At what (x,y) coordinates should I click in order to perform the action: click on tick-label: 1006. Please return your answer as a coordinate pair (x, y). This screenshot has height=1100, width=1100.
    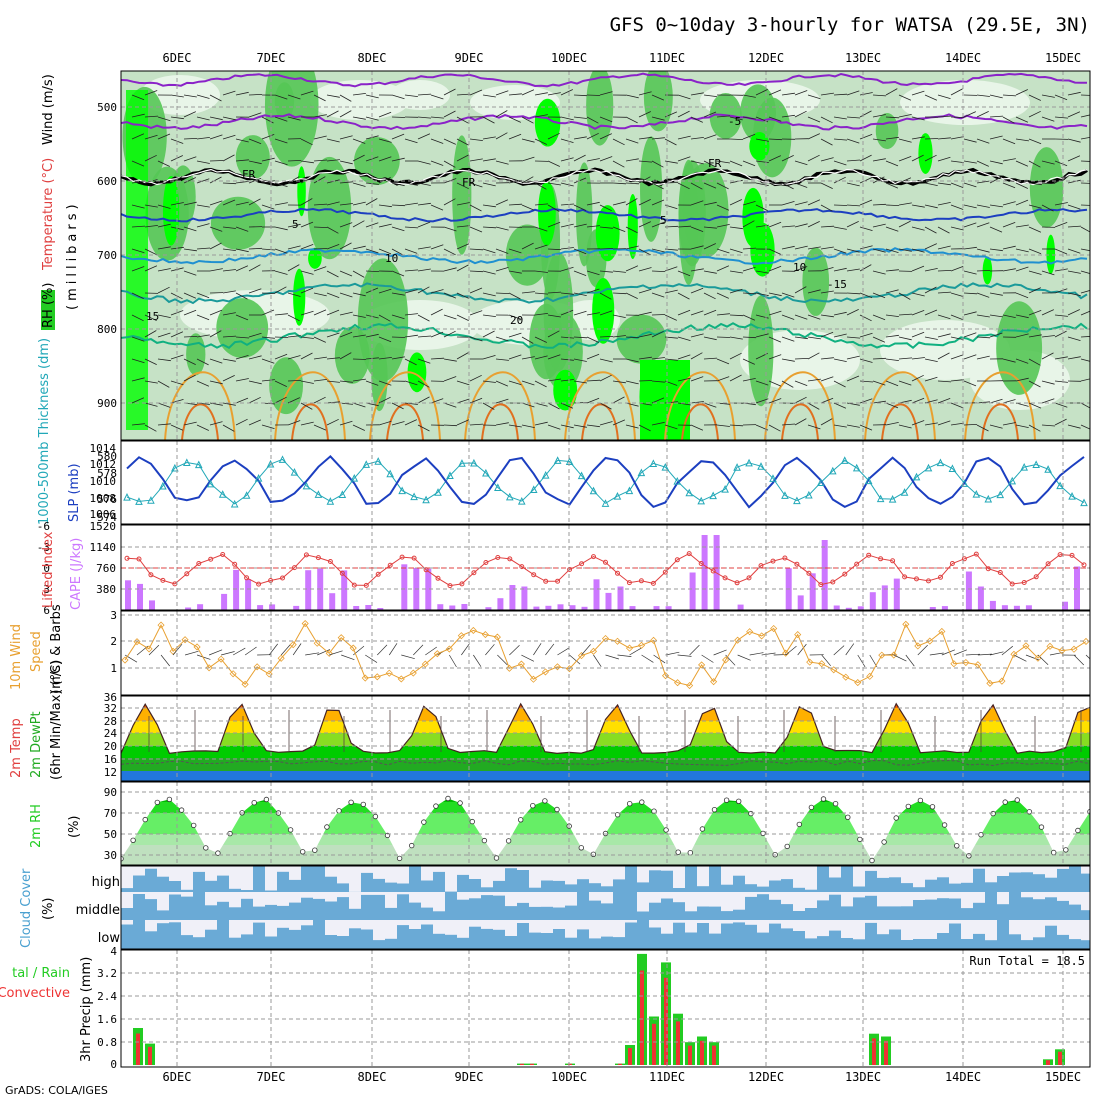
    Looking at the image, I should click on (103, 514).